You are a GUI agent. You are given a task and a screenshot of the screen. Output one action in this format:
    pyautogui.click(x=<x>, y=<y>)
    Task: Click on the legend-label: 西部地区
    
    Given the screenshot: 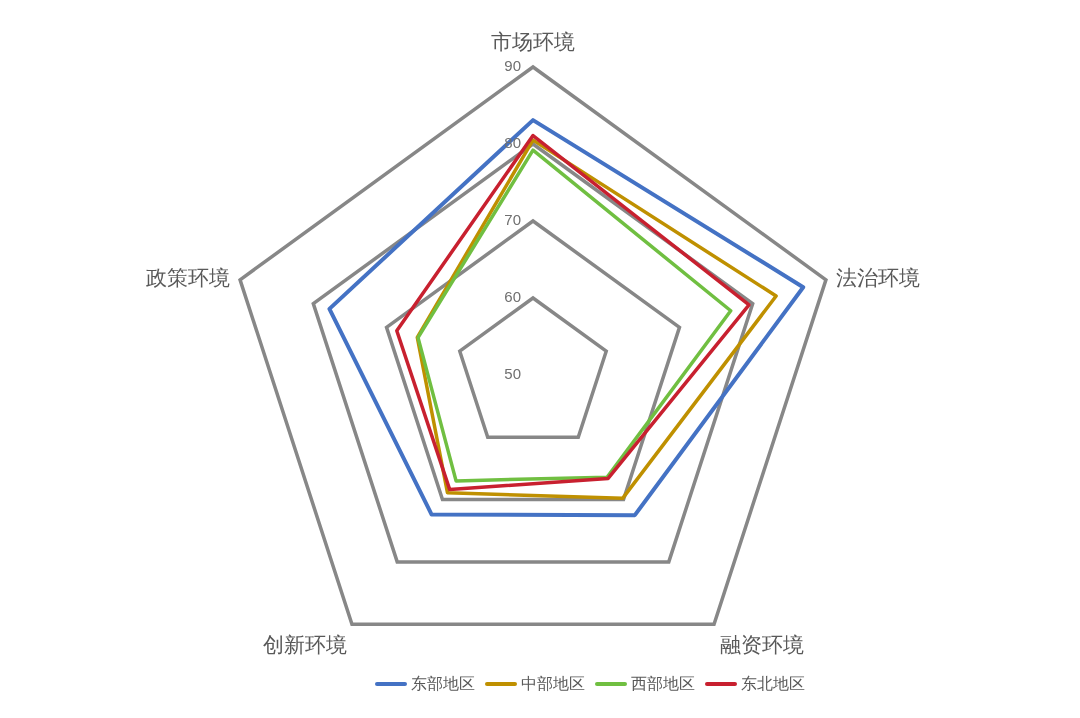 What is the action you would take?
    pyautogui.click(x=663, y=683)
    